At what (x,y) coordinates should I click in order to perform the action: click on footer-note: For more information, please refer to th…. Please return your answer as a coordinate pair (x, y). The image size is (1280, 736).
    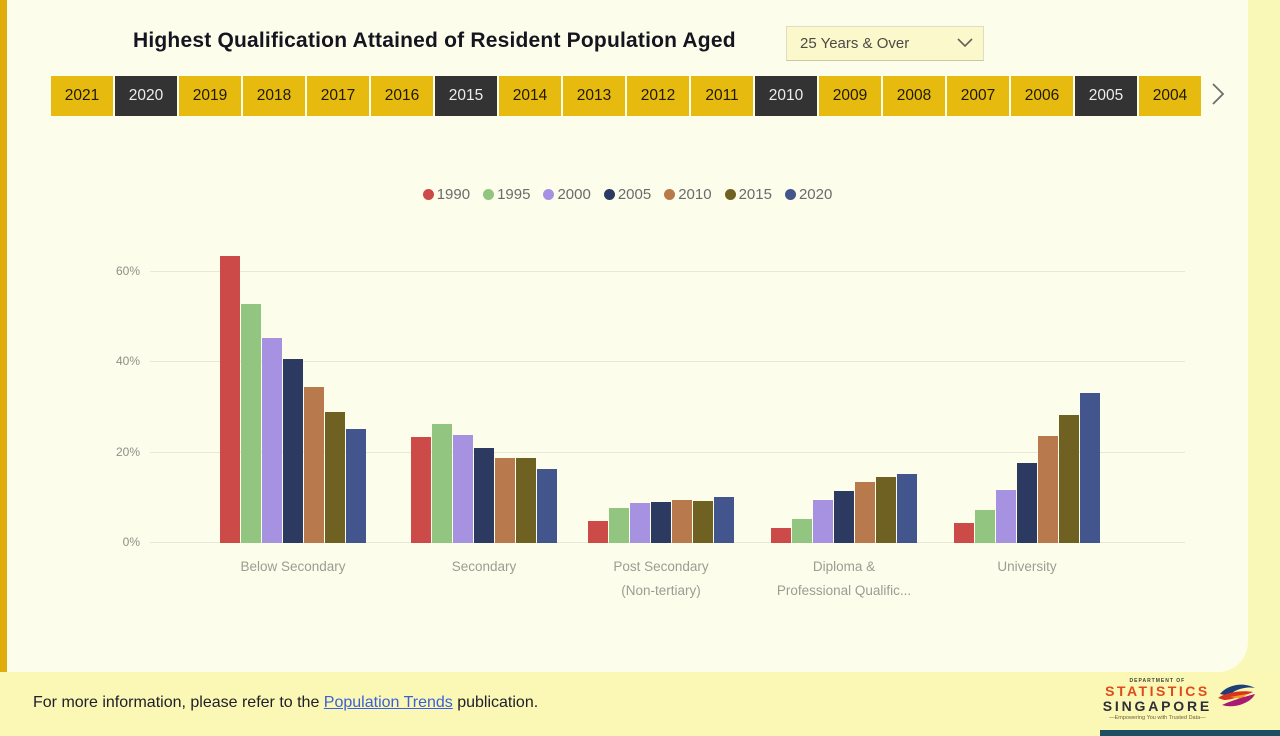
    Looking at the image, I should click on (285, 703).